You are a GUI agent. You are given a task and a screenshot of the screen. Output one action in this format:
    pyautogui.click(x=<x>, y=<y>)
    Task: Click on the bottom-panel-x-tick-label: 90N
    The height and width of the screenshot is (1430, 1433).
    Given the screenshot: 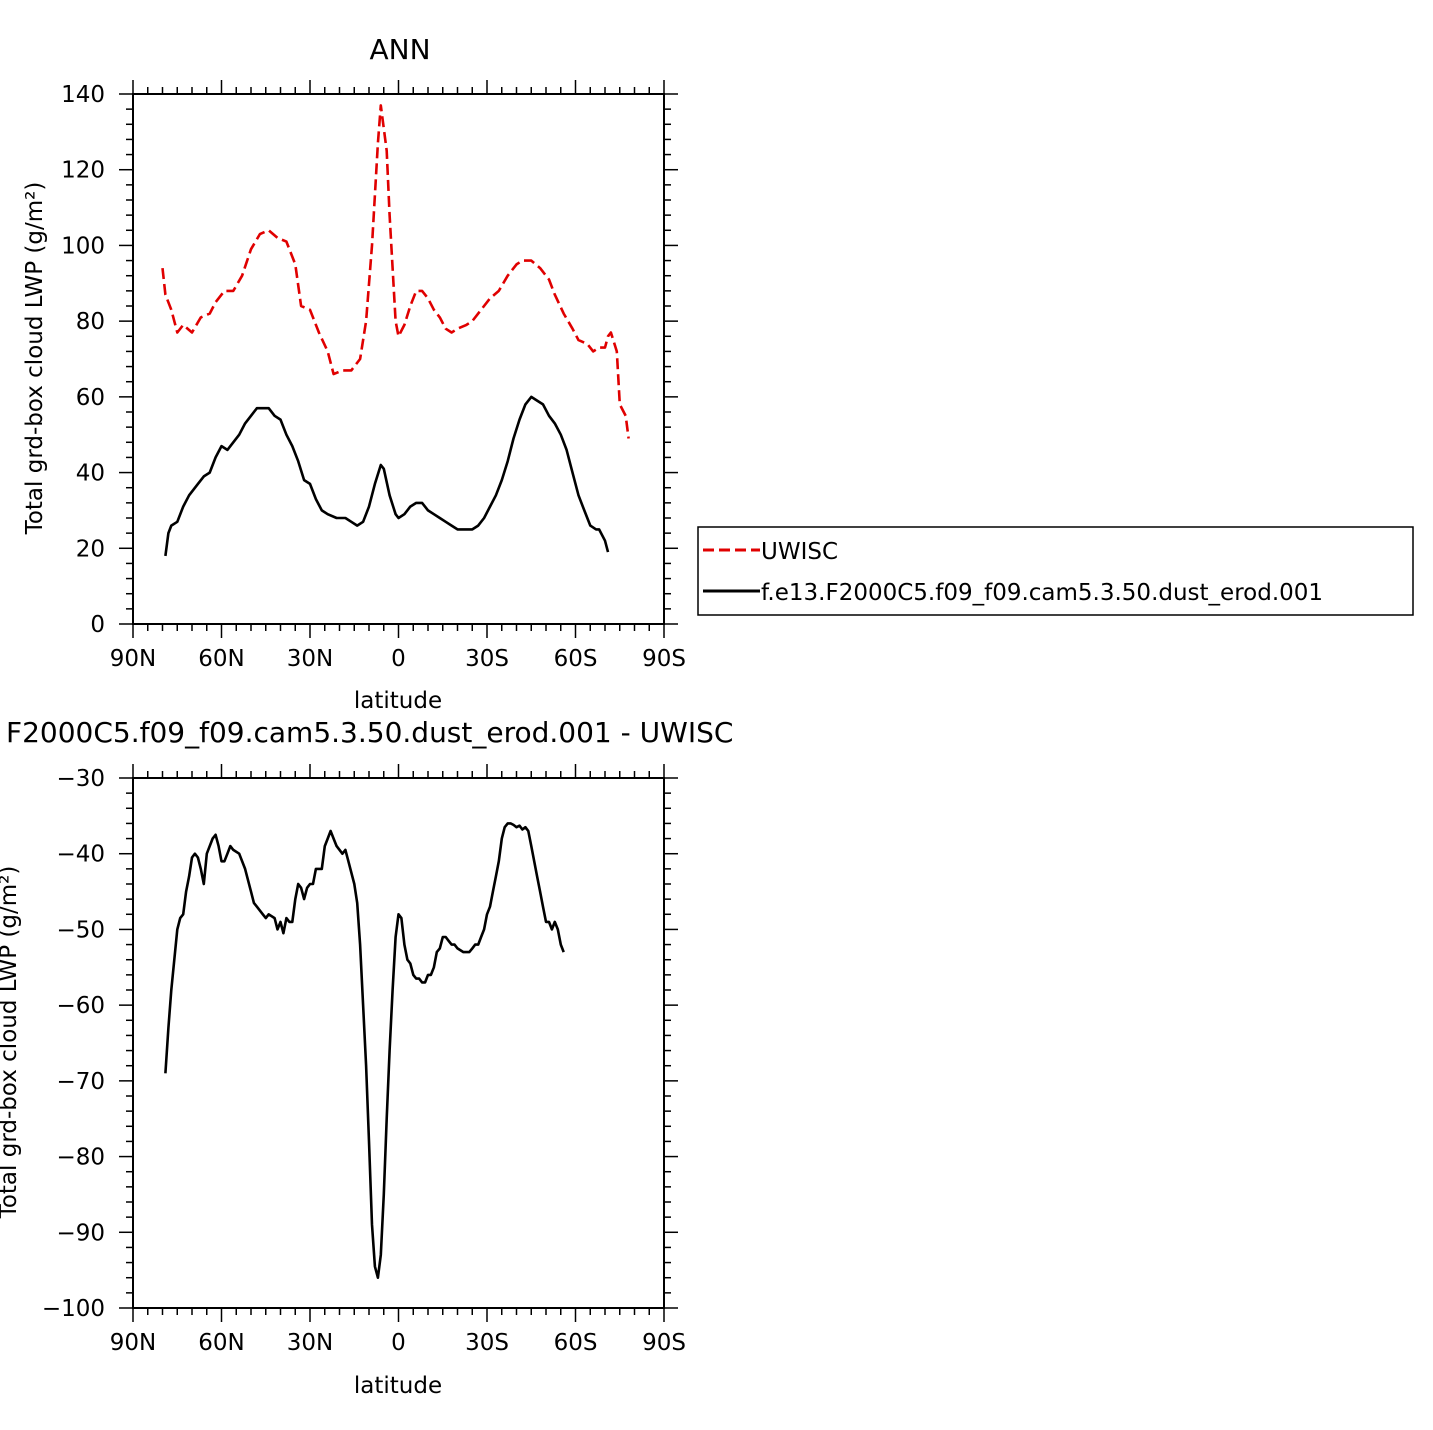 What is the action you would take?
    pyautogui.click(x=133, y=1343)
    